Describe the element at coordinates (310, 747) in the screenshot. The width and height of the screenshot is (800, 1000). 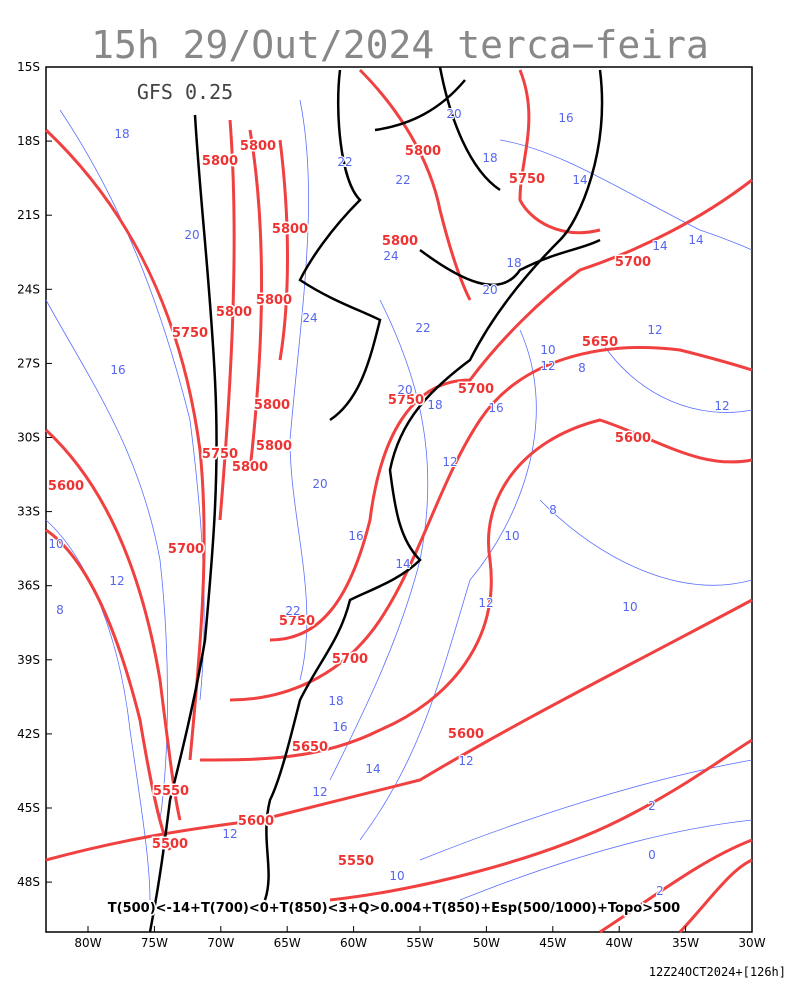
I see `height-contour-label: 5650` at that location.